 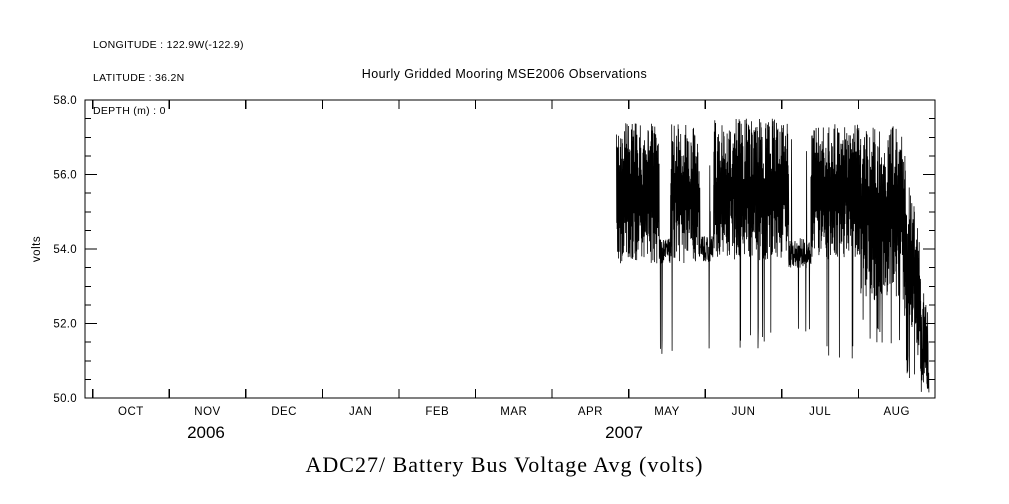 What do you see at coordinates (897, 412) in the screenshot?
I see `month-label: AUG` at bounding box center [897, 412].